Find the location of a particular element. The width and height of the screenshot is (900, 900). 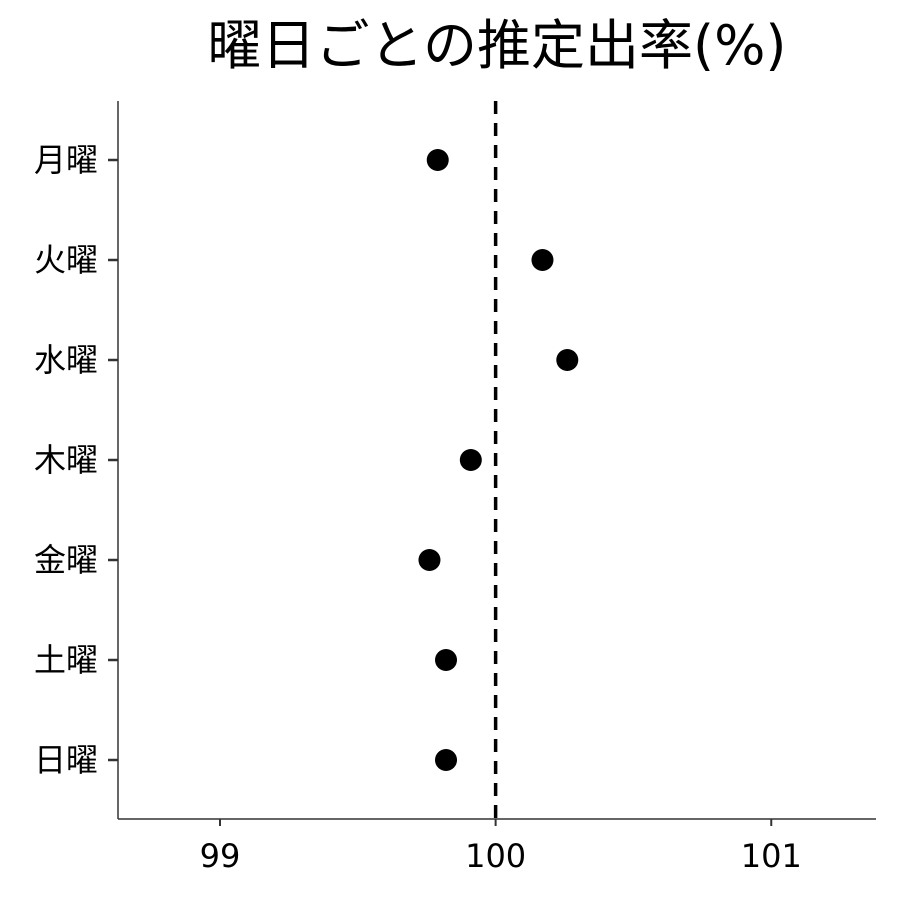

x-tick-label: 100 is located at coordinates (495, 856).